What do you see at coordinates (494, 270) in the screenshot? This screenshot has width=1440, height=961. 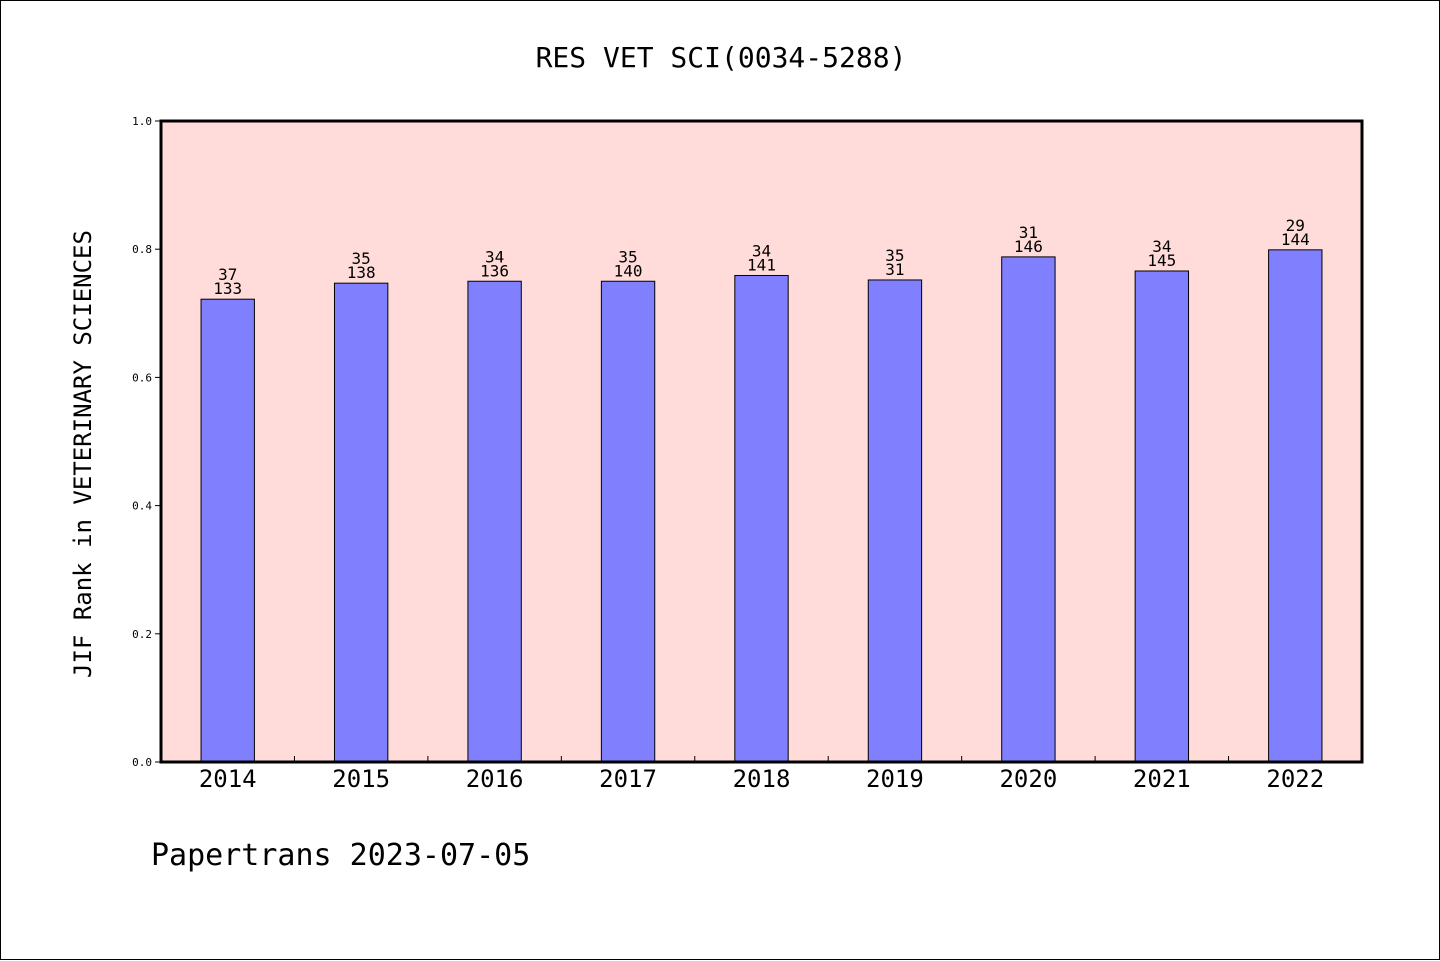 I see `bar-label-bottom: 136` at bounding box center [494, 270].